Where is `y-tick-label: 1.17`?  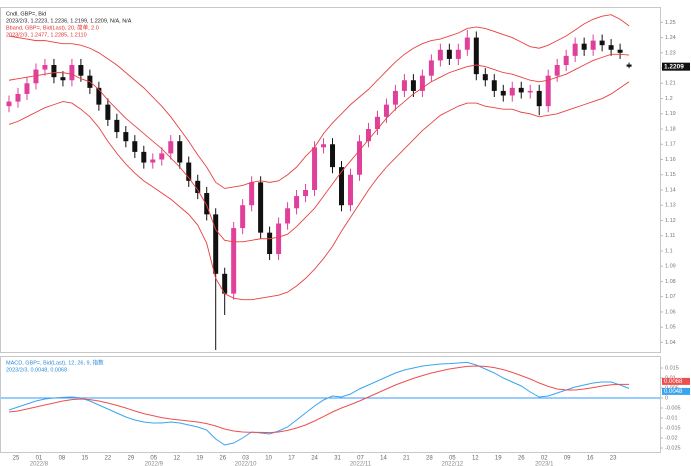 y-tick-label: 1.17 is located at coordinates (670, 145).